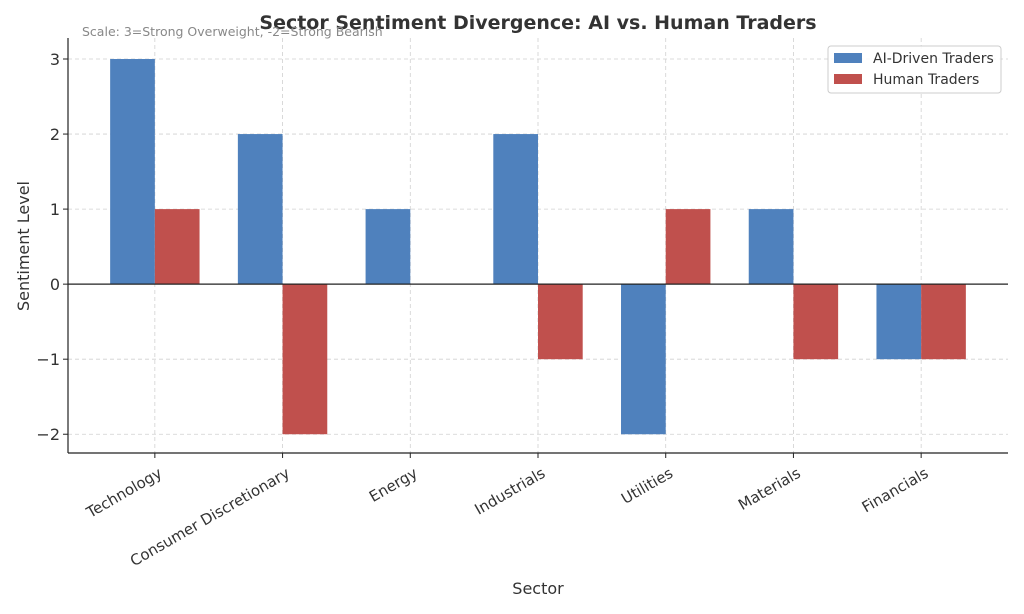 Image resolution: width=1024 pixels, height=614 pixels. What do you see at coordinates (510, 491) in the screenshot?
I see `x-tick-label: Industrials` at bounding box center [510, 491].